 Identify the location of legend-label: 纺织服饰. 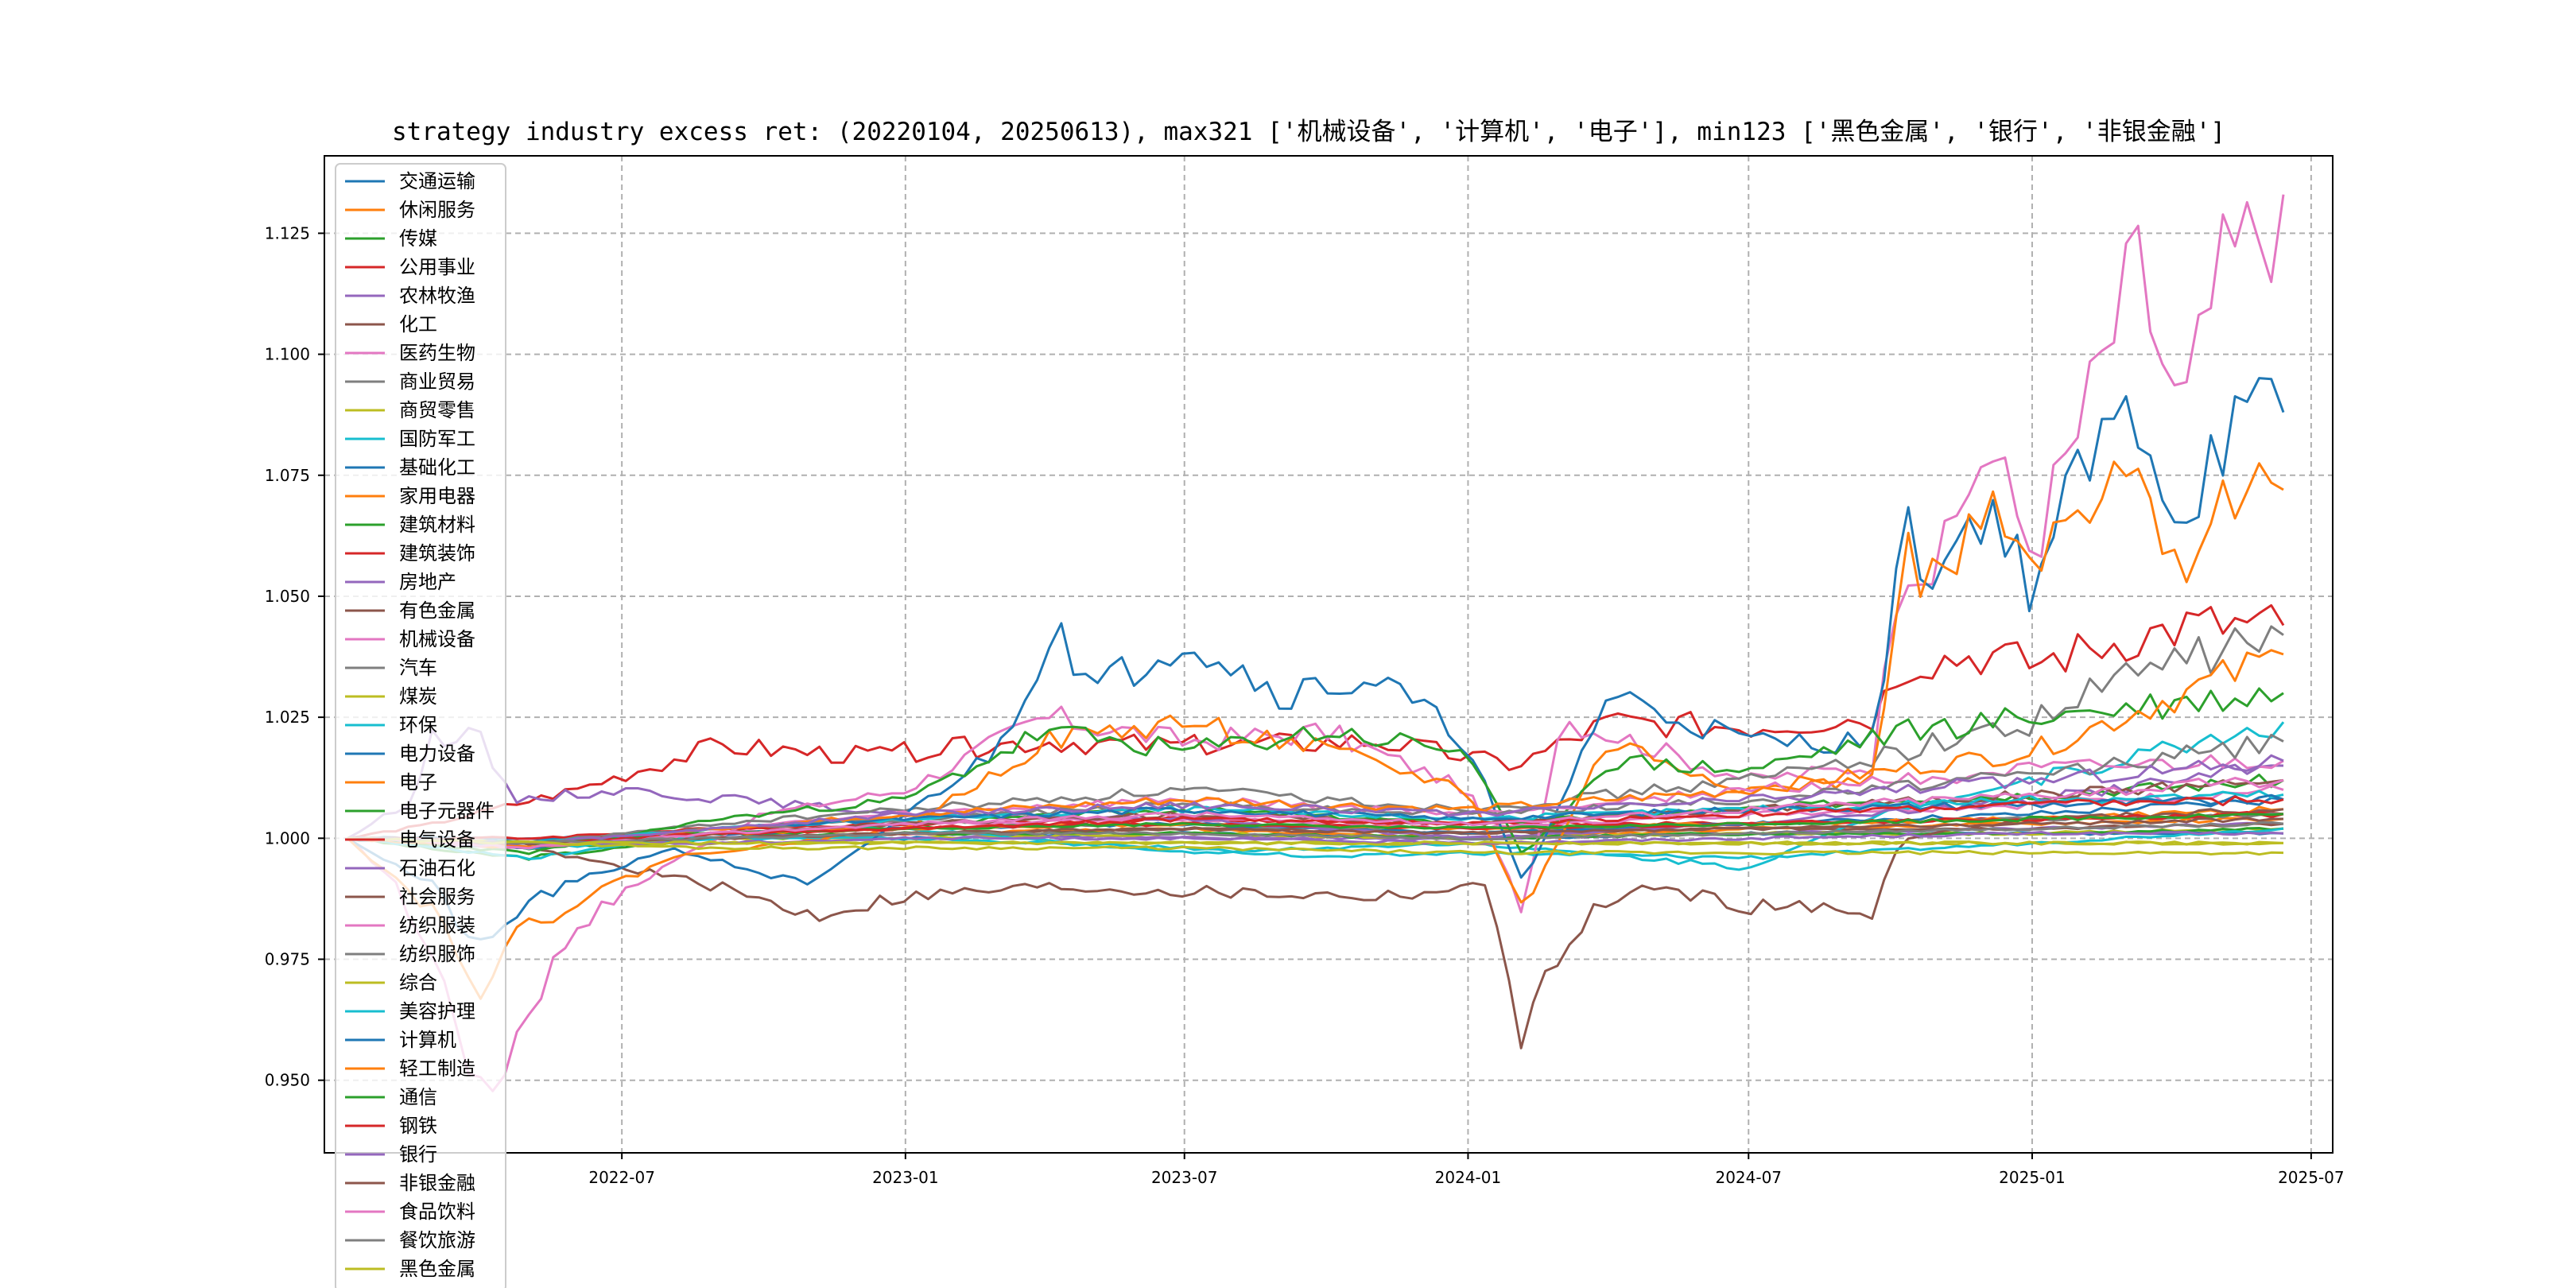
(437, 954).